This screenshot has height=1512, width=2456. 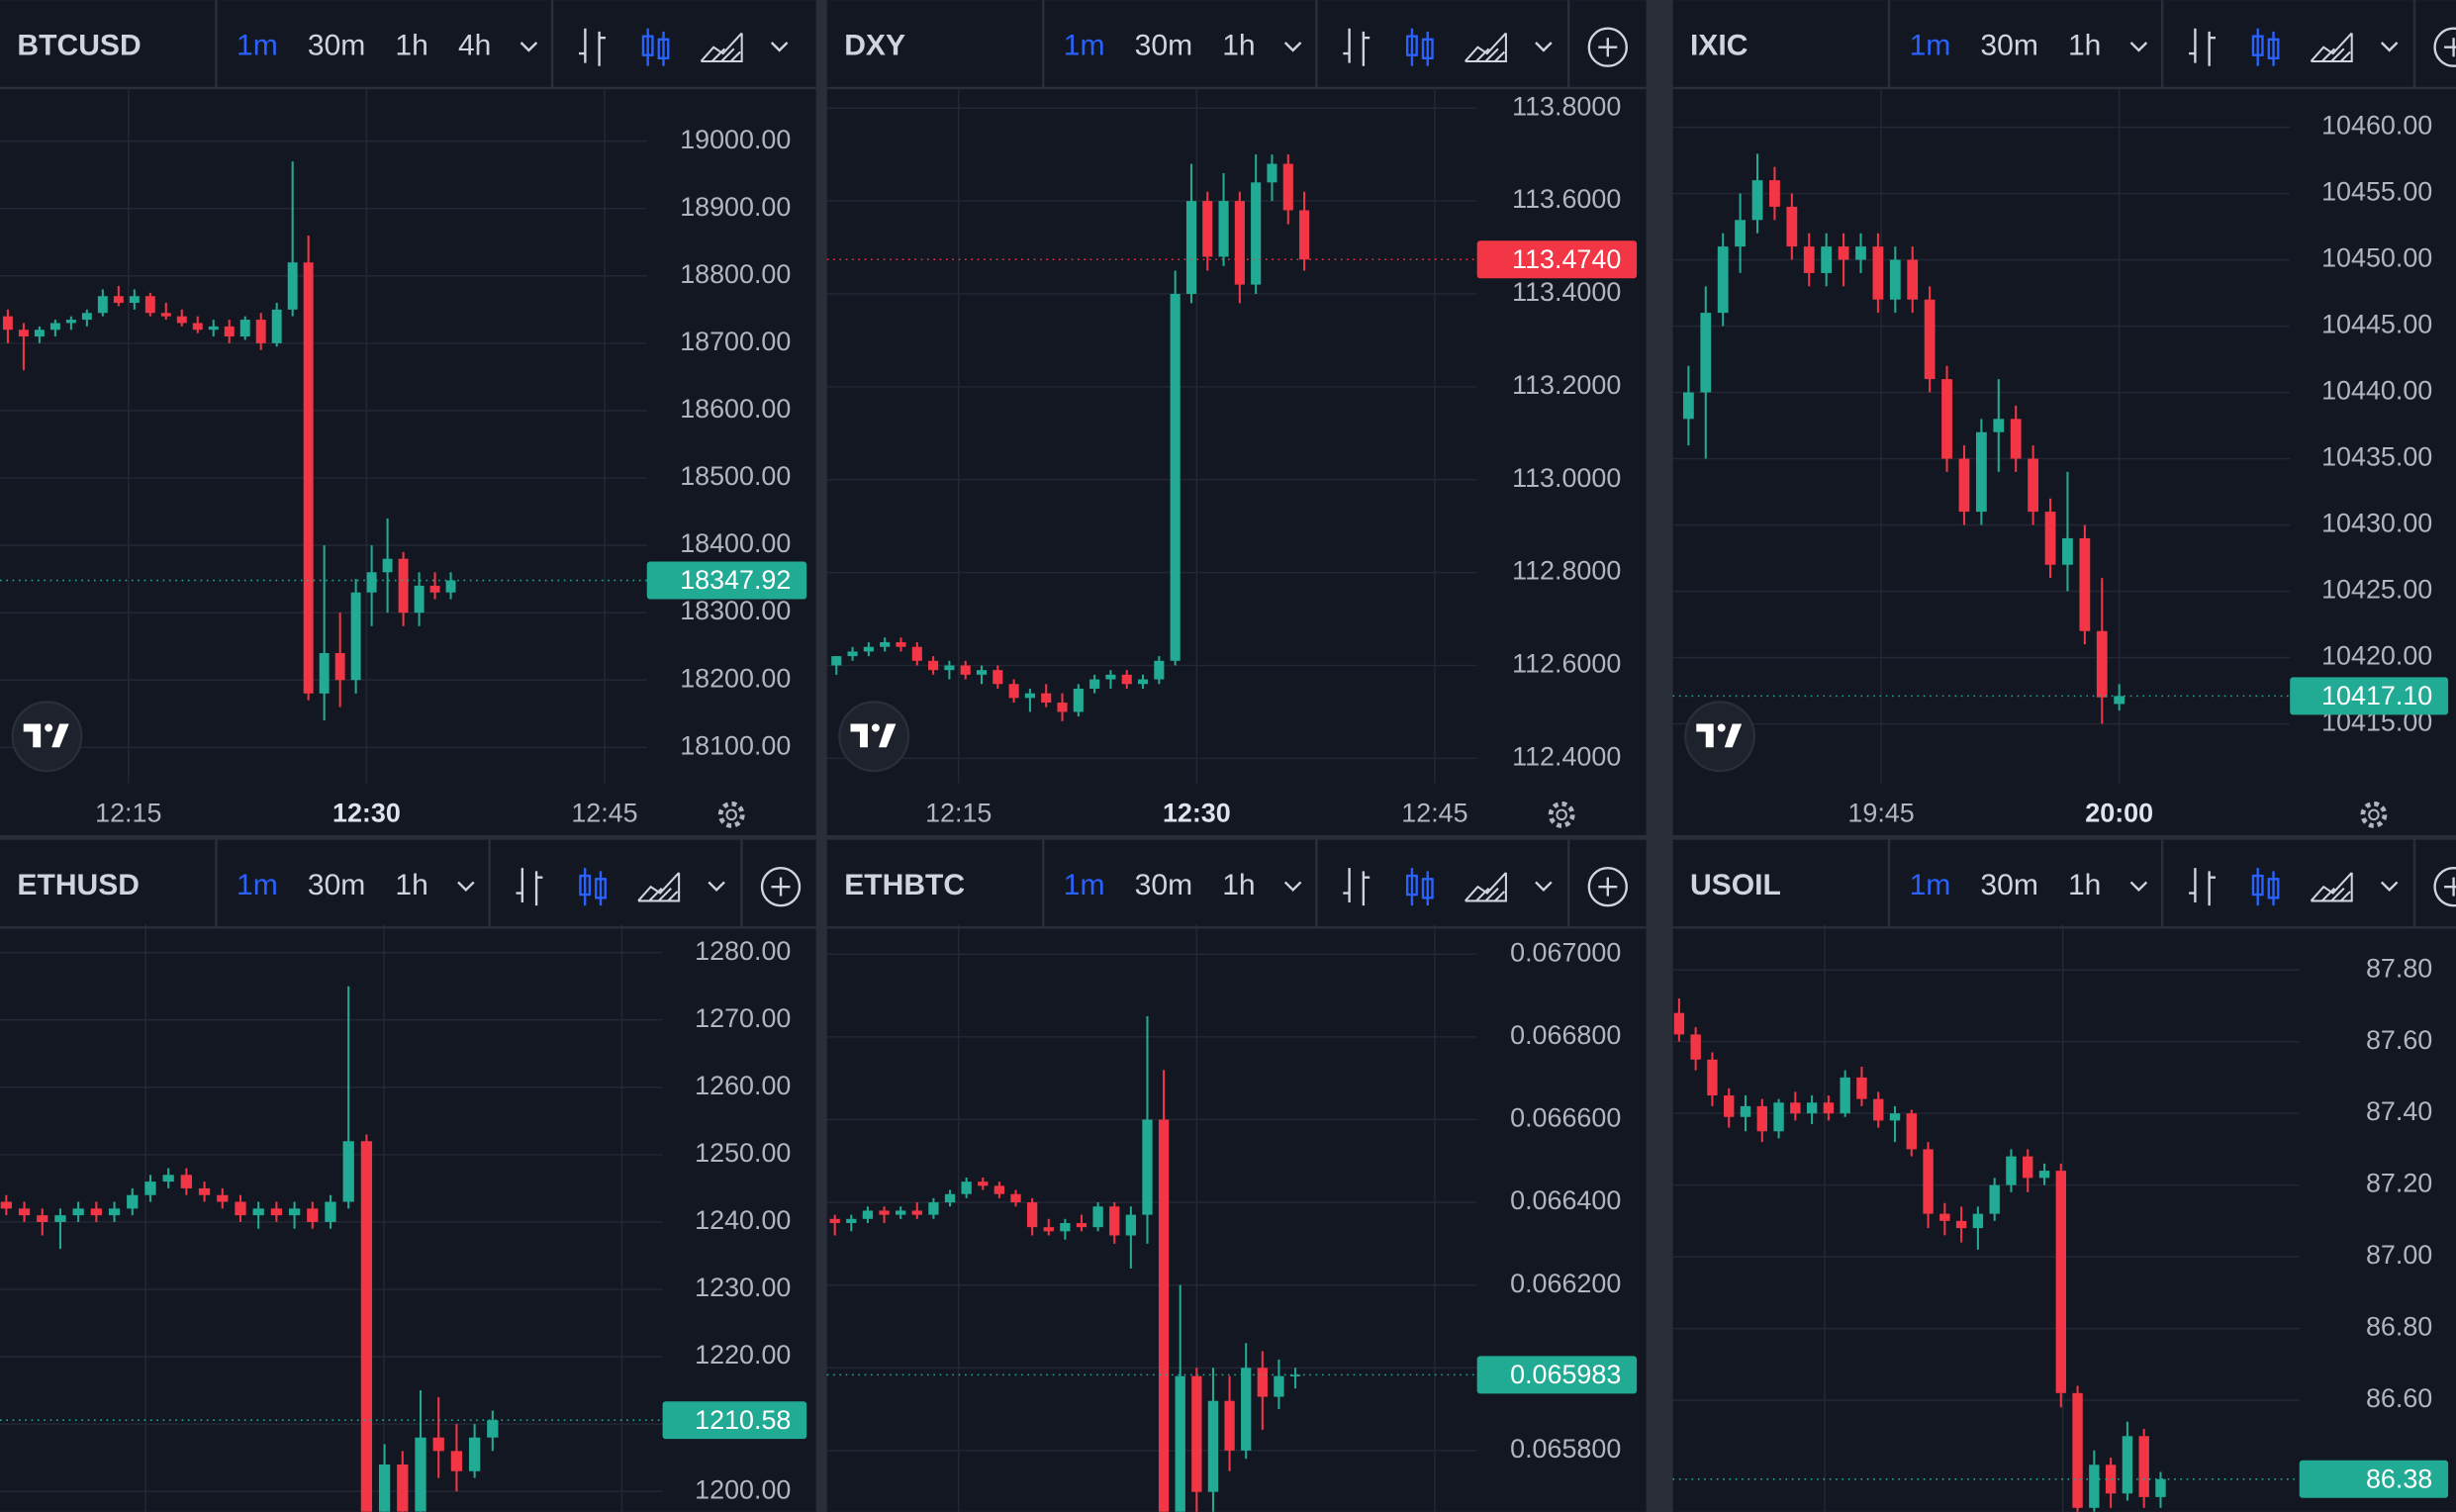 I want to click on y-tick-label: 112.4000, so click(x=1566, y=756).